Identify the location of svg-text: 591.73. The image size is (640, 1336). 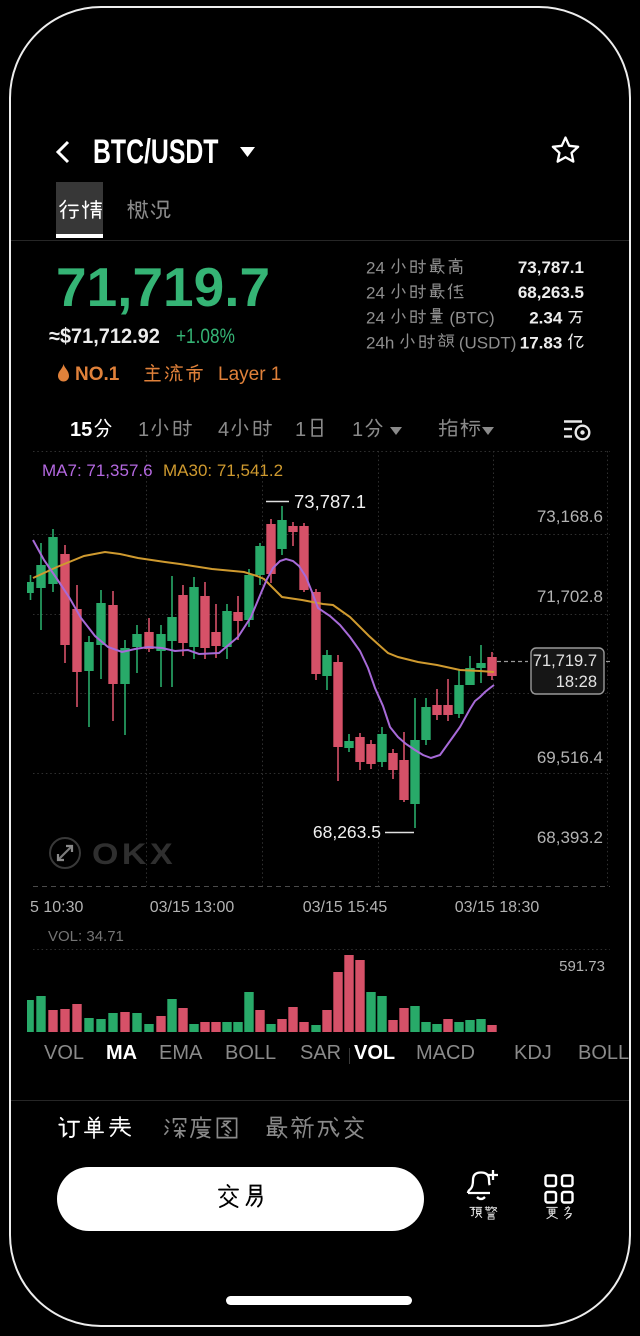
(582, 966).